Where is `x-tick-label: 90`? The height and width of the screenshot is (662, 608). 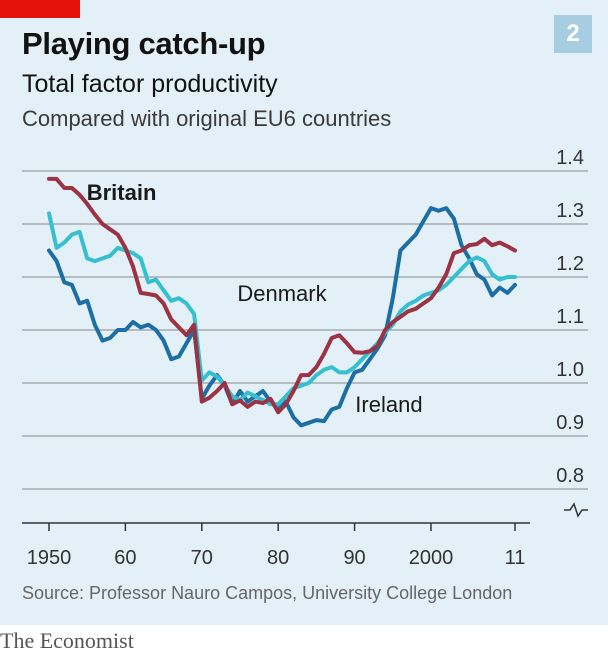
x-tick-label: 90 is located at coordinates (354, 558).